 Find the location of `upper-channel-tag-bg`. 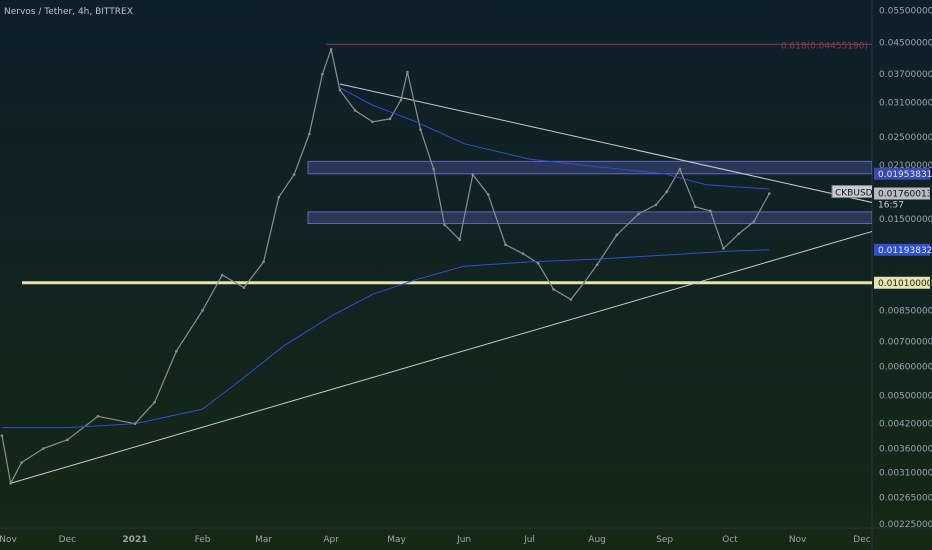

upper-channel-tag-bg is located at coordinates (902, 173).